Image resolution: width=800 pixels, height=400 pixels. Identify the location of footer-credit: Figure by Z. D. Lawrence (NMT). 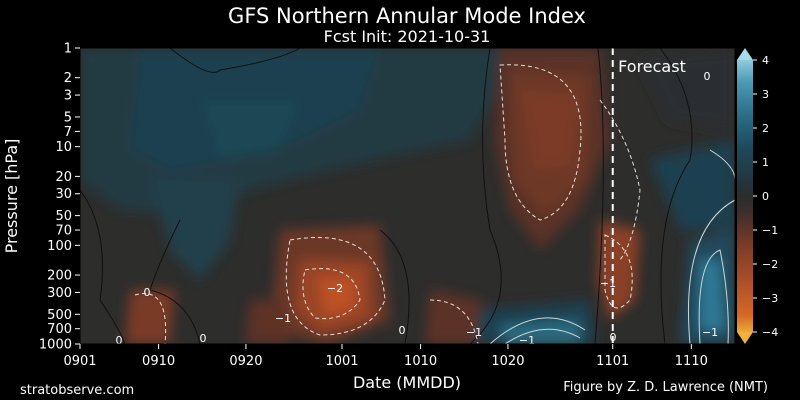
(665, 387).